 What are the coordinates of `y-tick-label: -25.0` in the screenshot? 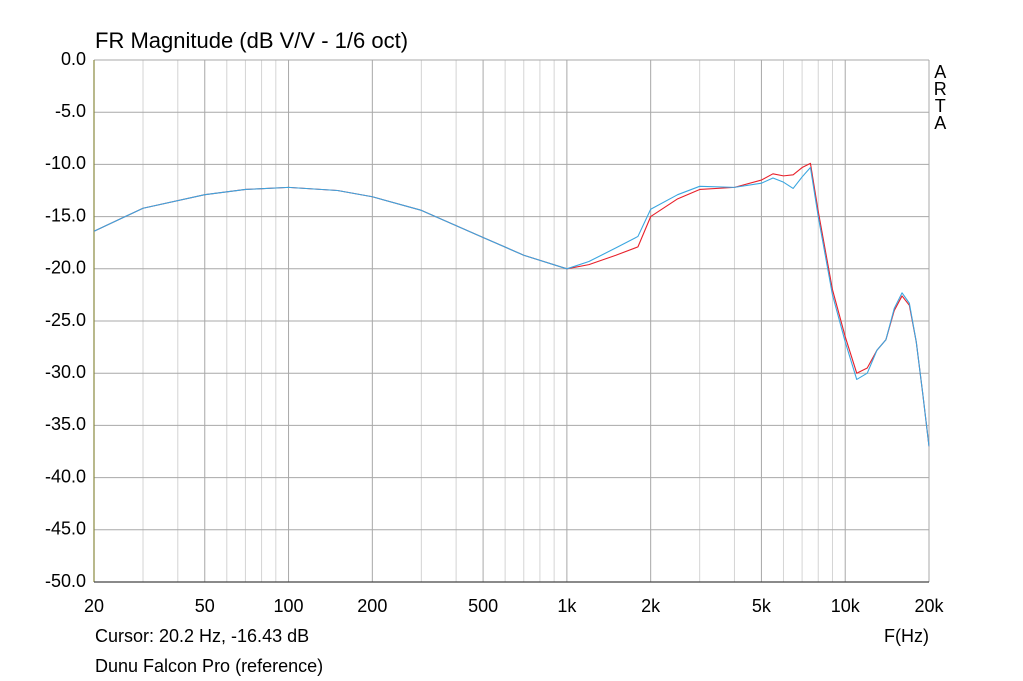 It's located at (65, 320).